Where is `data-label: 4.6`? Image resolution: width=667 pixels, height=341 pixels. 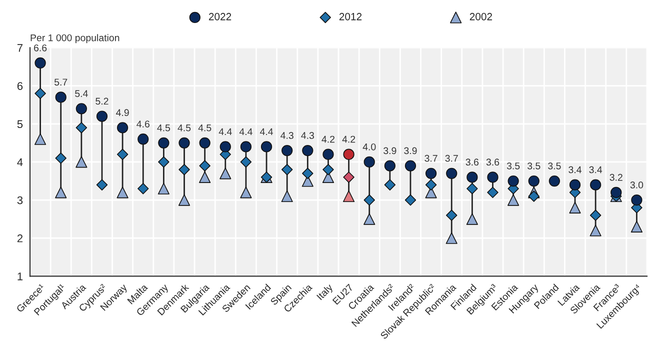 data-label: 4.6 is located at coordinates (143, 124).